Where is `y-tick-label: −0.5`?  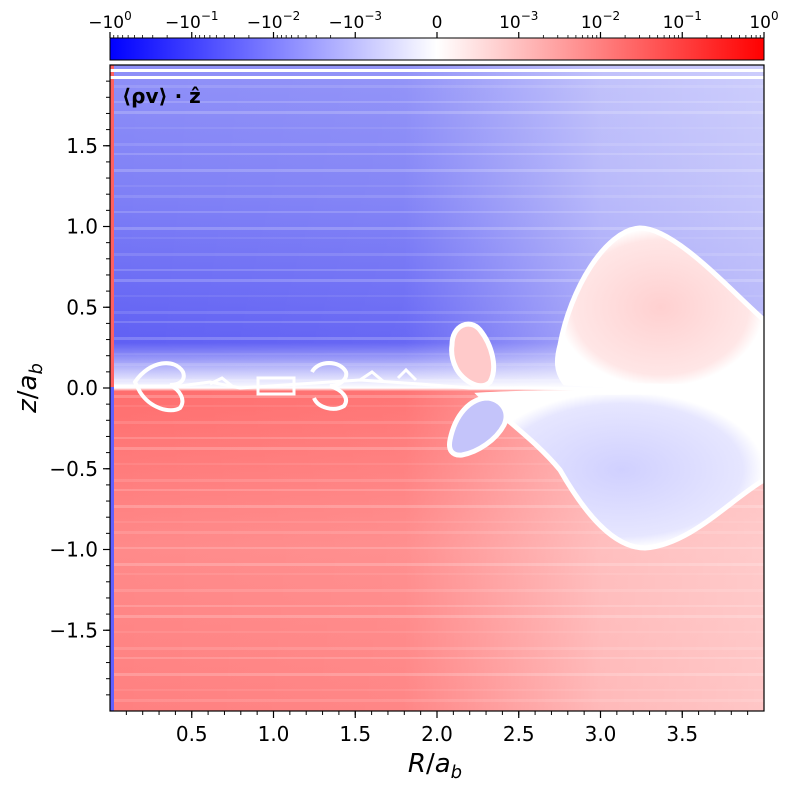
y-tick-label: −0.5 is located at coordinates (73, 469).